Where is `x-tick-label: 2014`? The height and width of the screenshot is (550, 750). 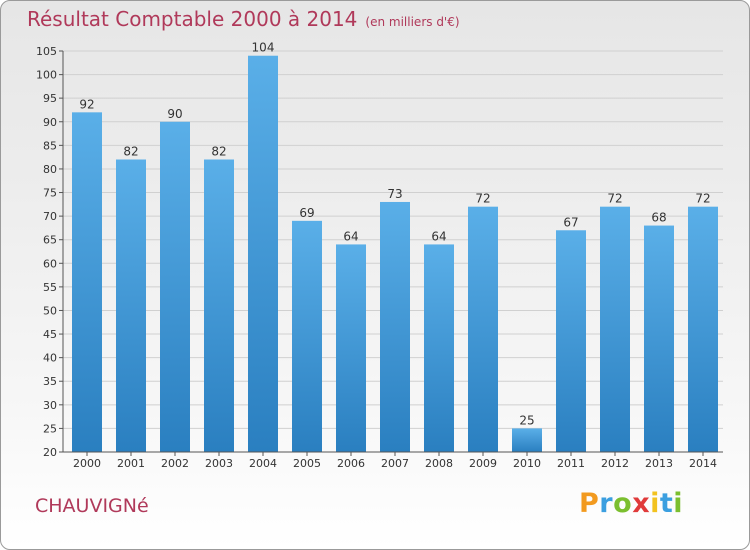 x-tick-label: 2014 is located at coordinates (703, 463).